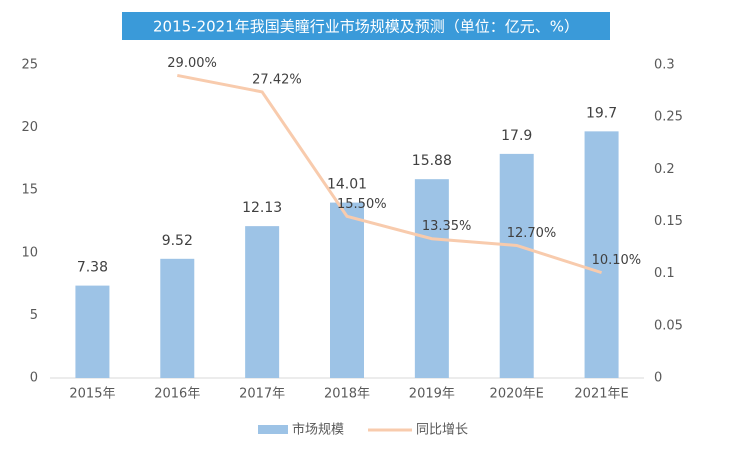  Describe the element at coordinates (447, 226) in the screenshot. I see `line-value-label: 13.35%` at that location.